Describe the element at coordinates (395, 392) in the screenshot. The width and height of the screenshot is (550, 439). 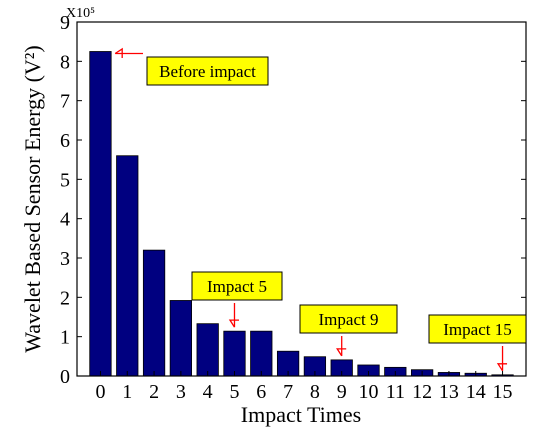
I see `x-tick-label: 11` at that location.